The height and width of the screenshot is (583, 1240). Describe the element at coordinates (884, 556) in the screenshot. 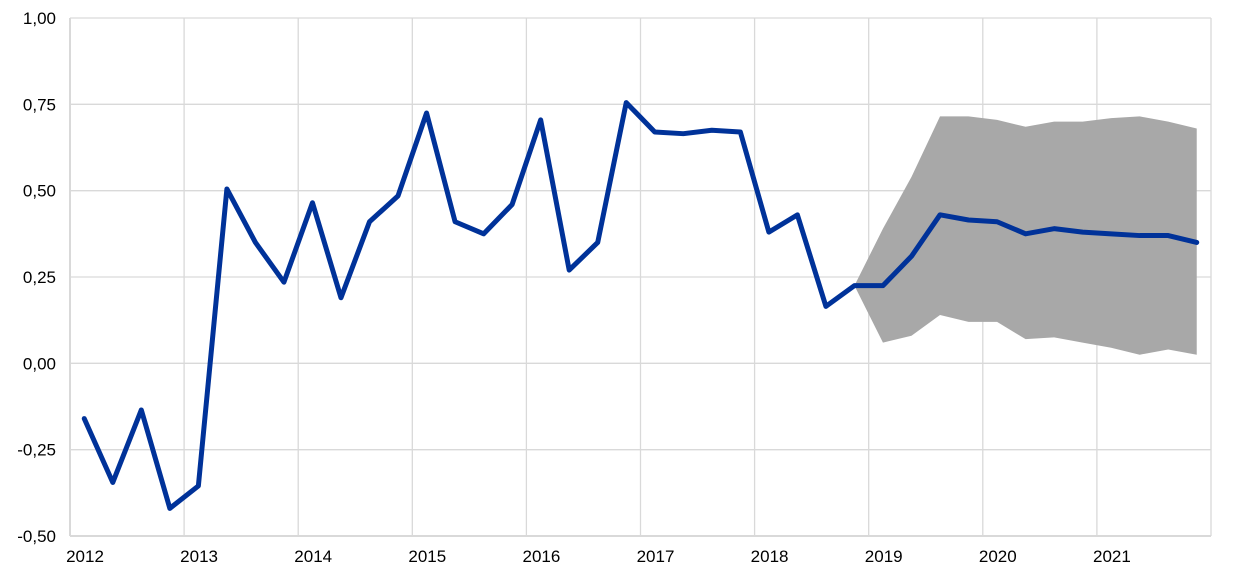

I see `x-tick-label: 2019` at that location.